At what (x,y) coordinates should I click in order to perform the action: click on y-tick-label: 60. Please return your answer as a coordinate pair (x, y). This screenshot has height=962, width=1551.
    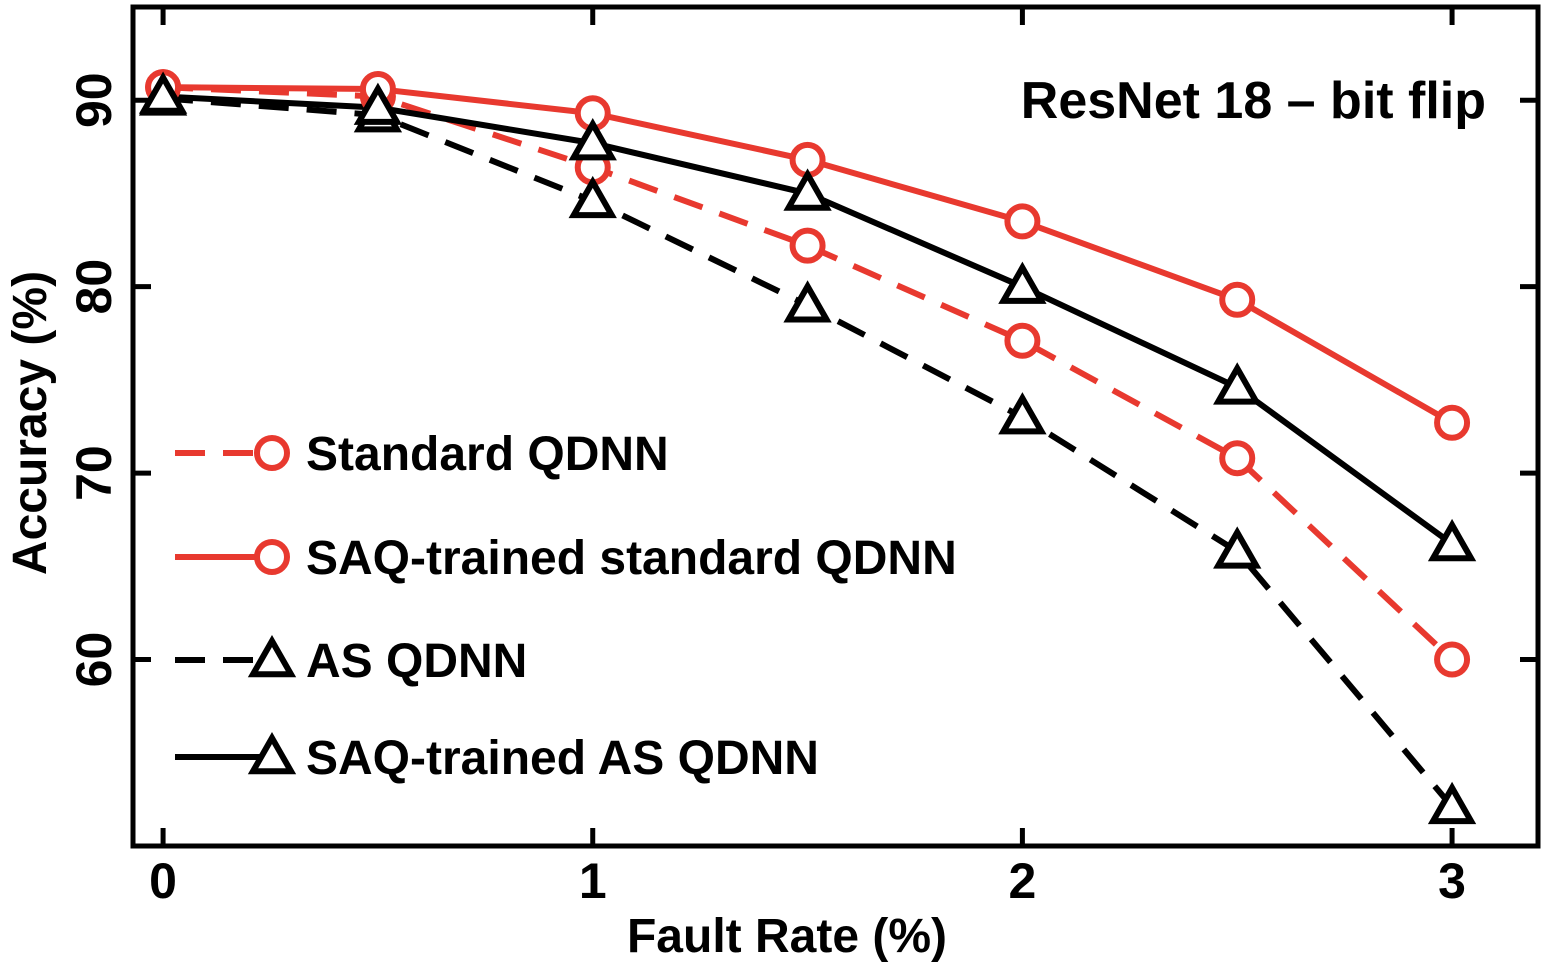
    Looking at the image, I should click on (94, 660).